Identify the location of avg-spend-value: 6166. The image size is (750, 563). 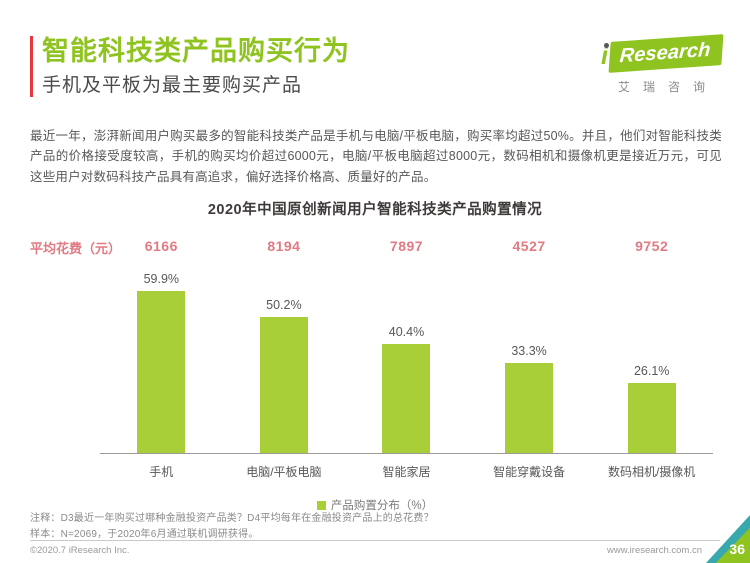
(161, 246).